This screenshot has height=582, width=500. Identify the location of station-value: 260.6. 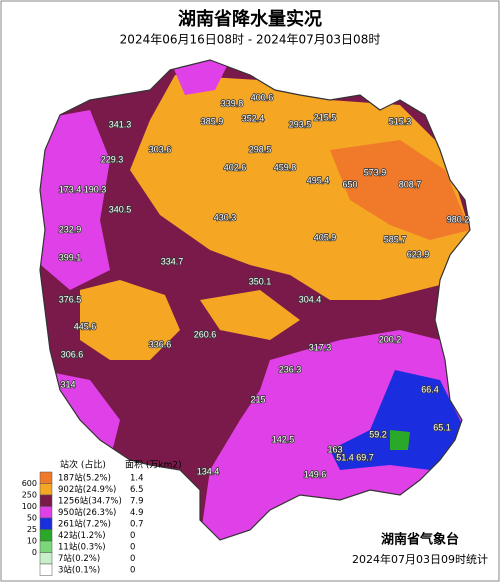
(205, 334).